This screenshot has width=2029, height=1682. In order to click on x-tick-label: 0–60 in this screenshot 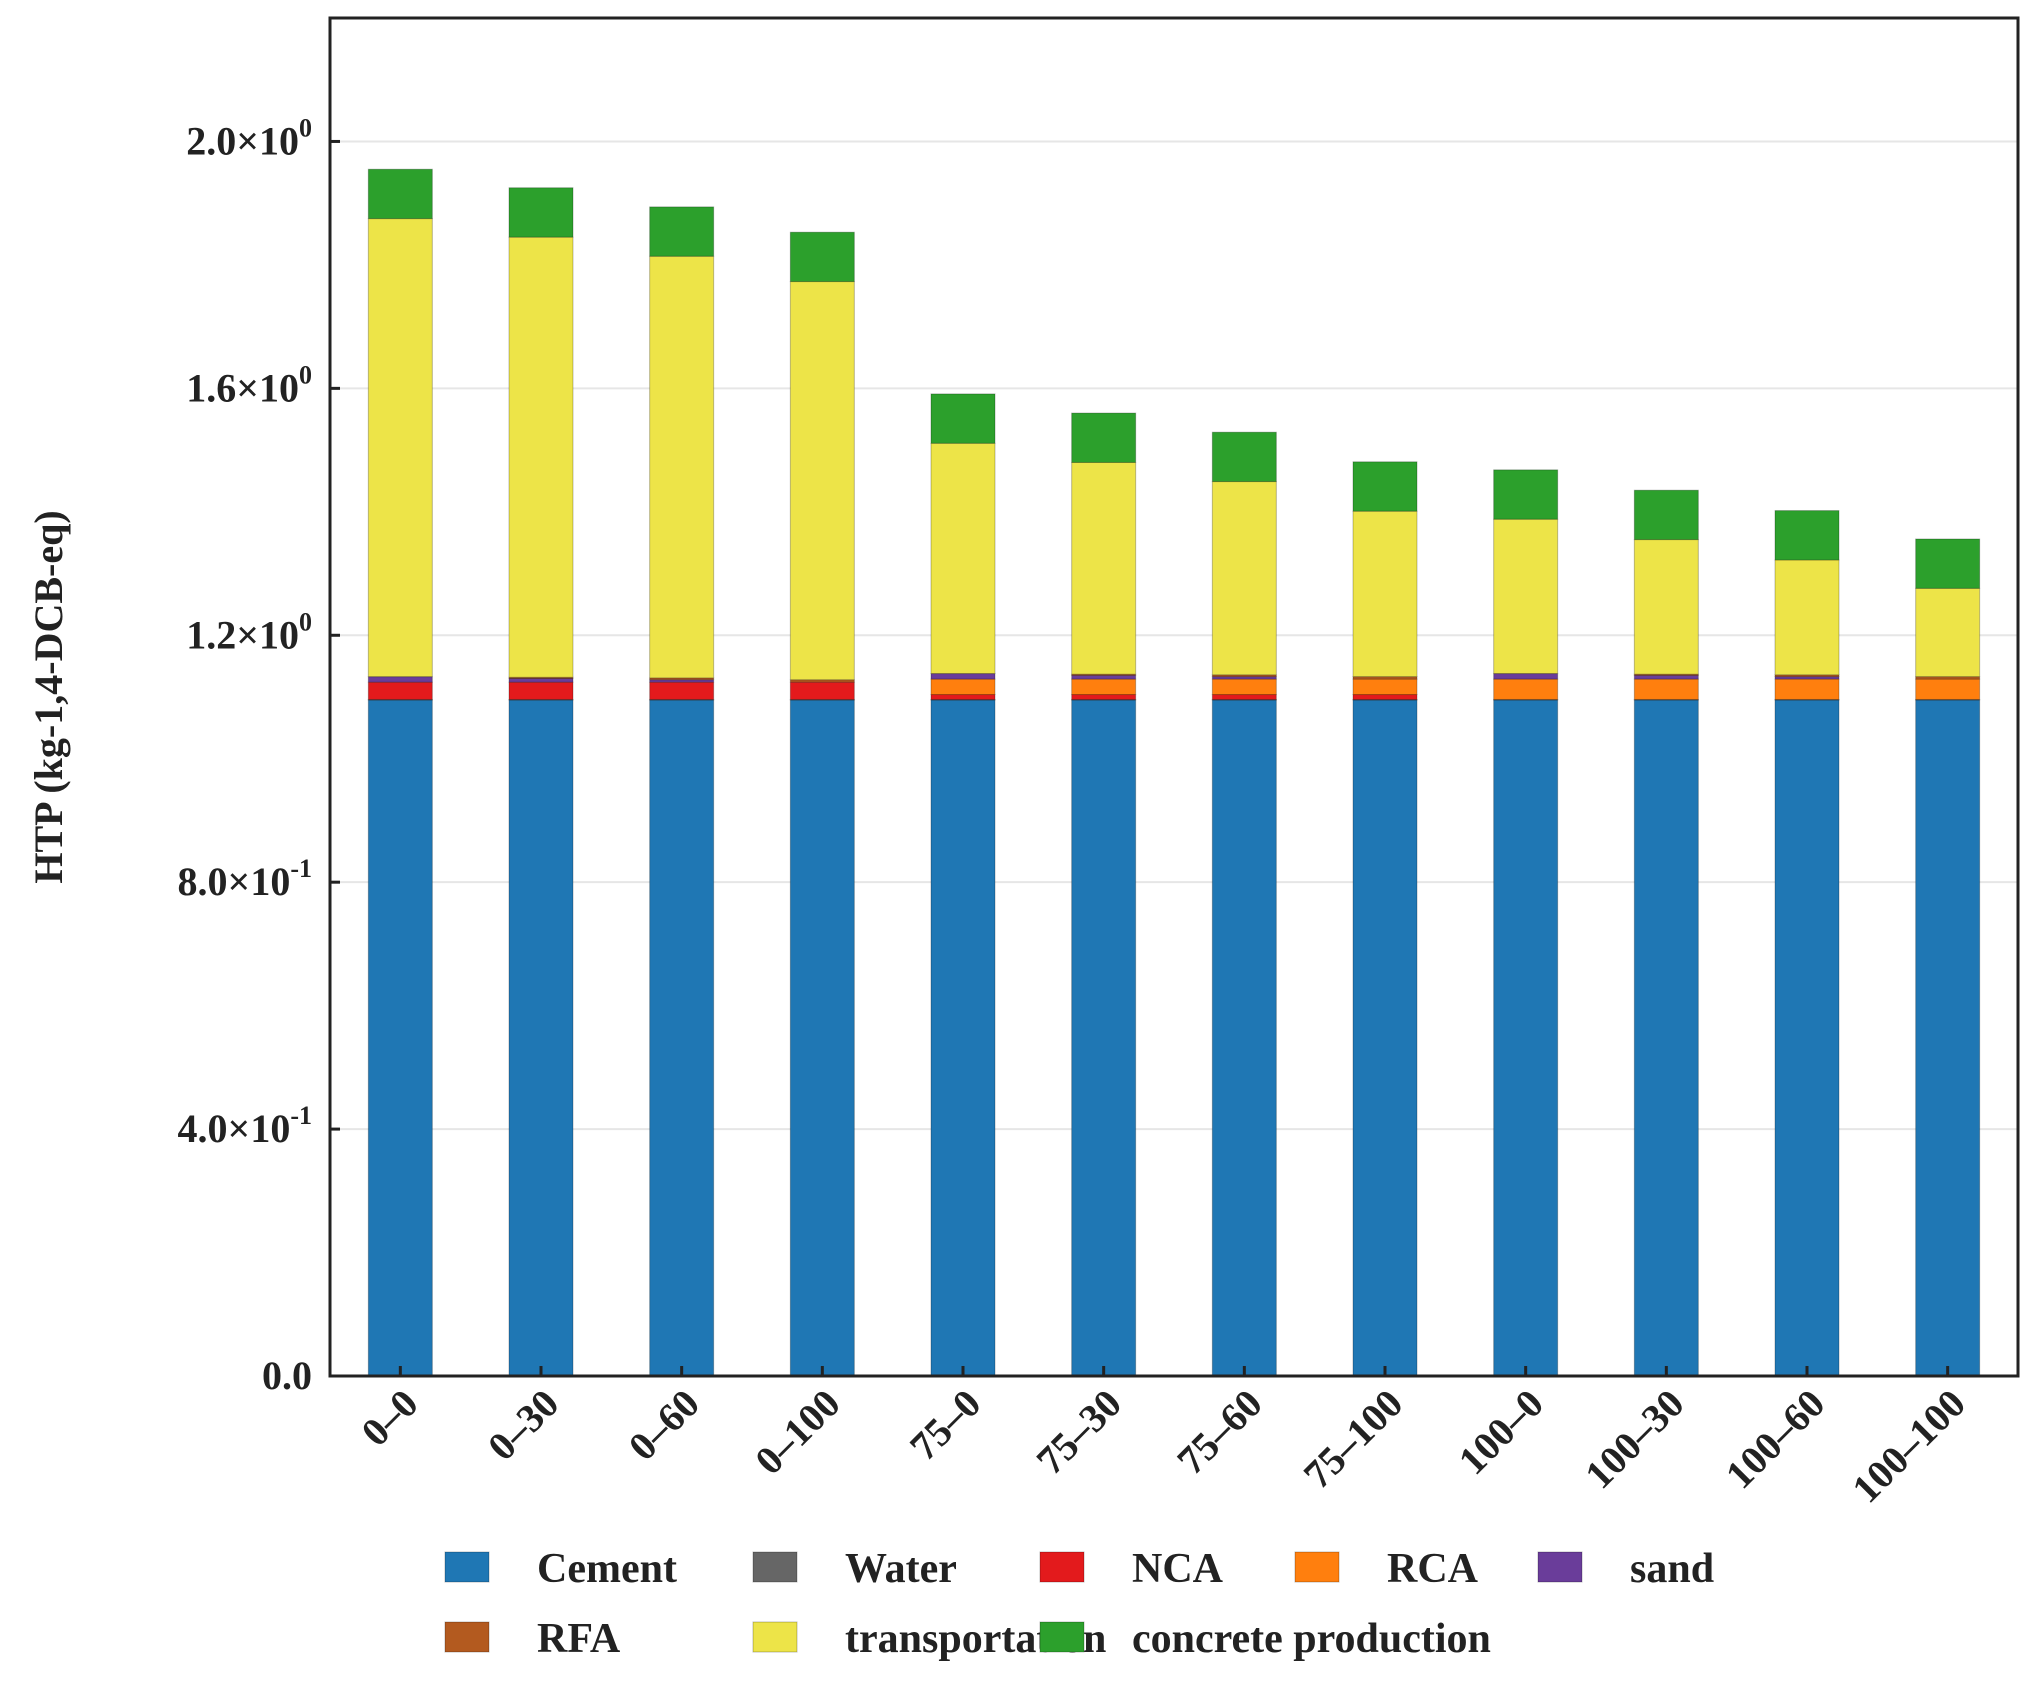, I will do `click(664, 1425)`.